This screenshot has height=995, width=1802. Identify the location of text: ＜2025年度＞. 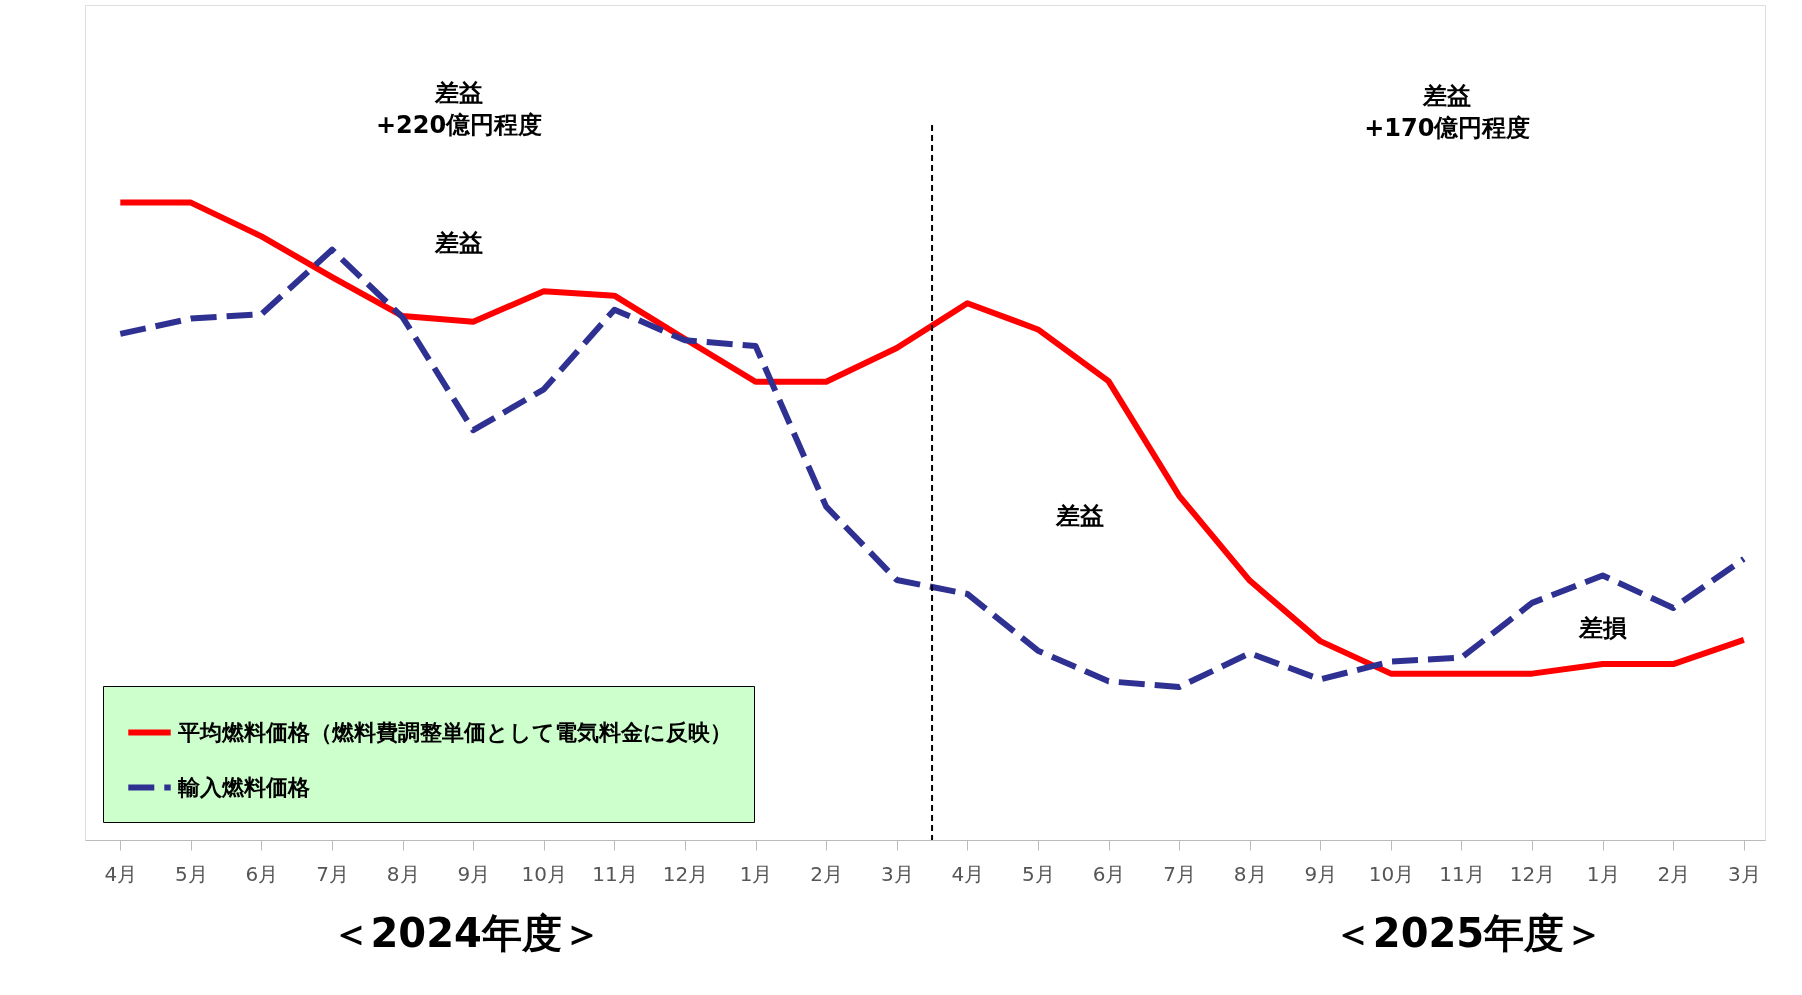
(1468, 933).